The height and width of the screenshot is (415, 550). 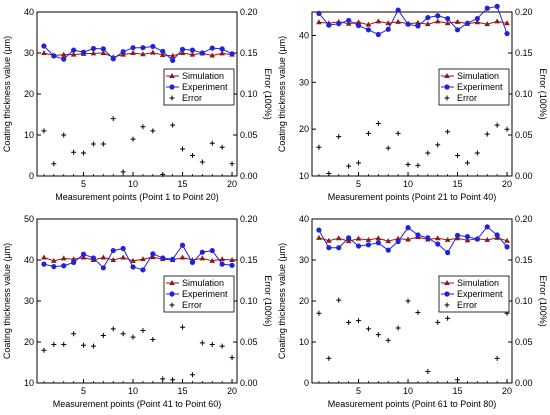 What do you see at coordinates (524, 383) in the screenshot?
I see `y2-tick-label: 0.00` at bounding box center [524, 383].